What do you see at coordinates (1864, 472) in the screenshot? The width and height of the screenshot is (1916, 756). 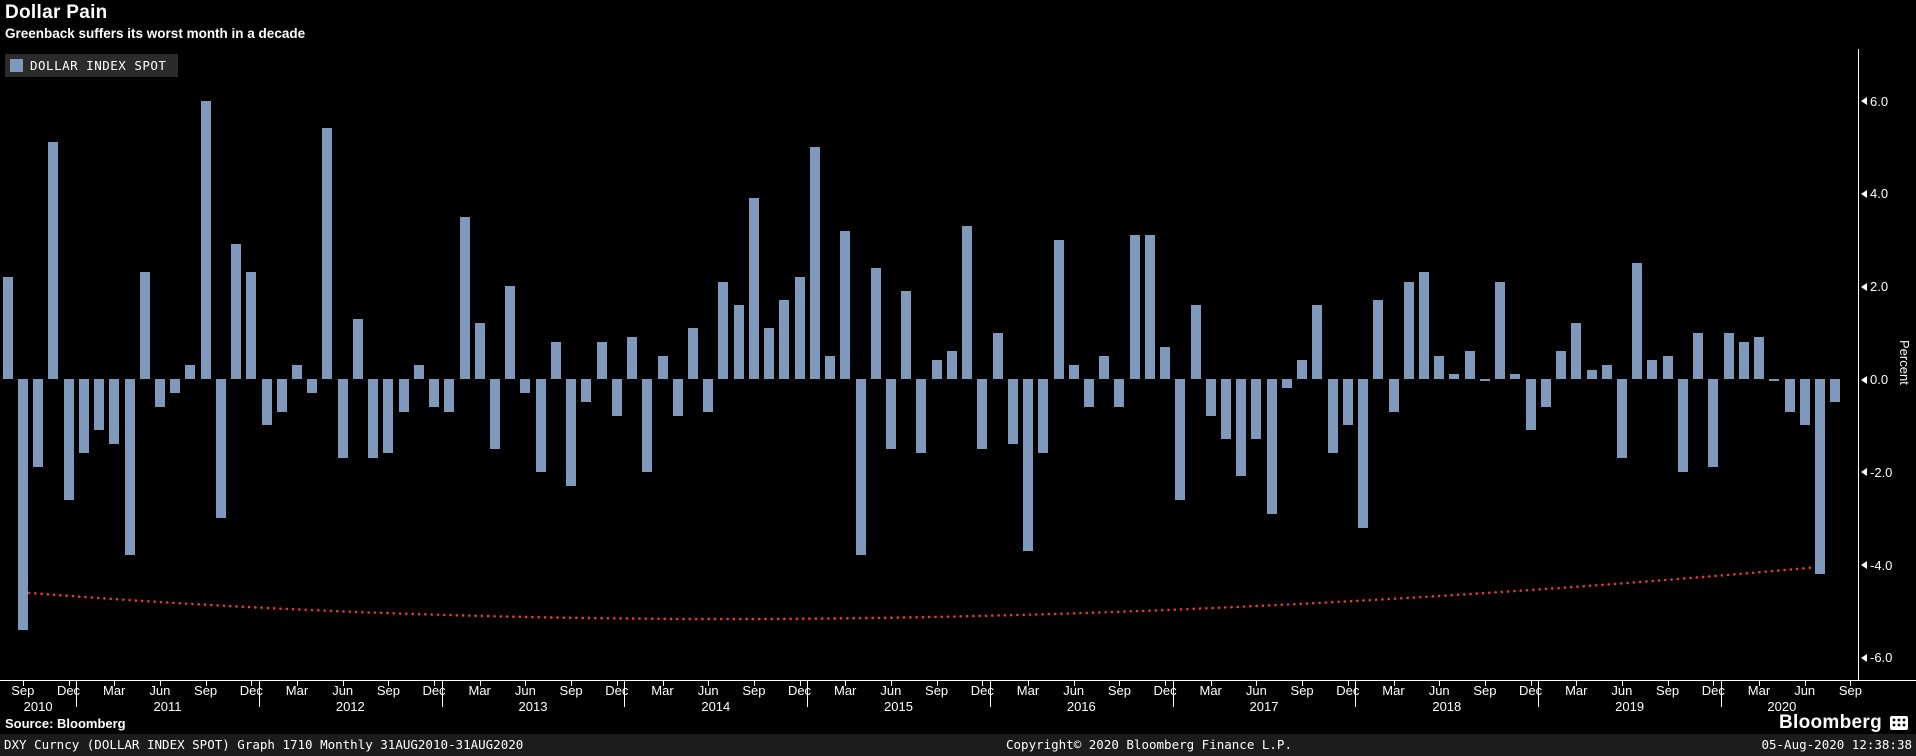 I see `y-tick-arrow-icon` at bounding box center [1864, 472].